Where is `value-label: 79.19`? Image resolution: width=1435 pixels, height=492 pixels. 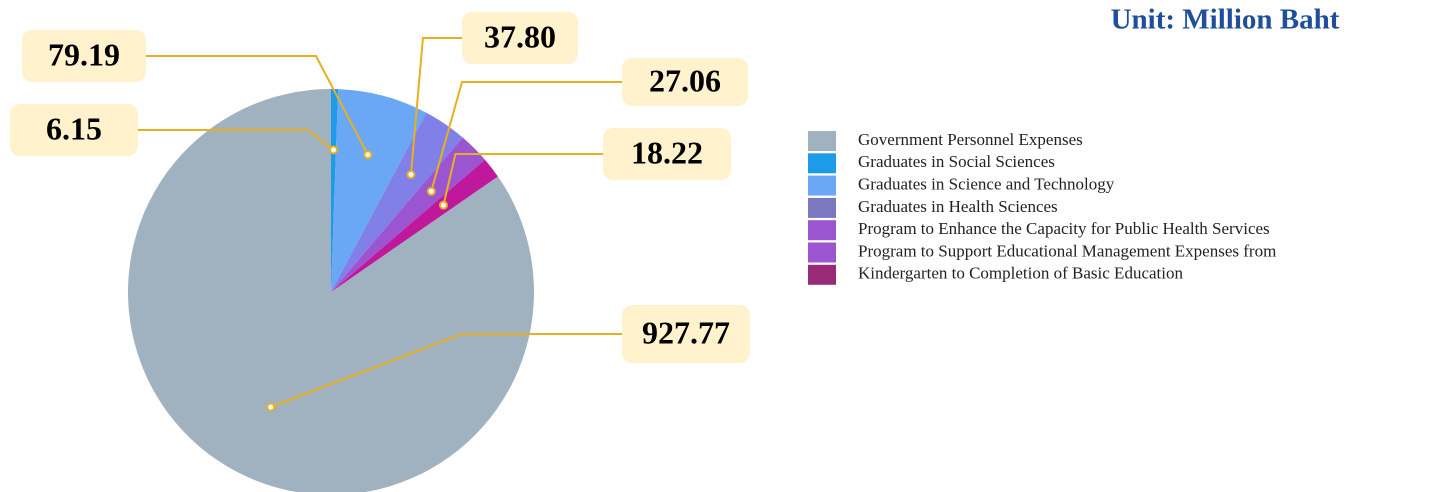 value-label: 79.19 is located at coordinates (84, 54).